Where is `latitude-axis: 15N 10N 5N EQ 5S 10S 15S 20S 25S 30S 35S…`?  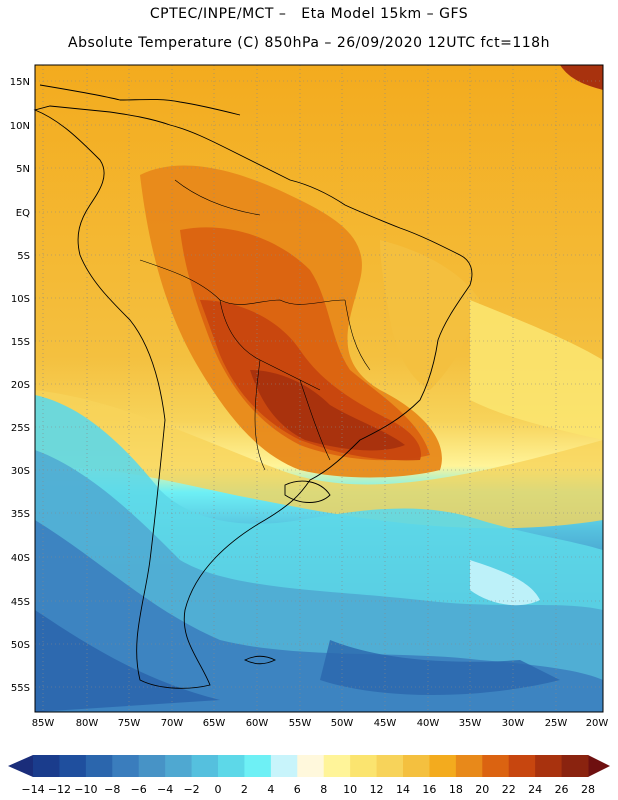 latitude-axis: 15N 10N 5N EQ 5S 10S 15S 20S 25S 30S 35S… is located at coordinates (20, 385).